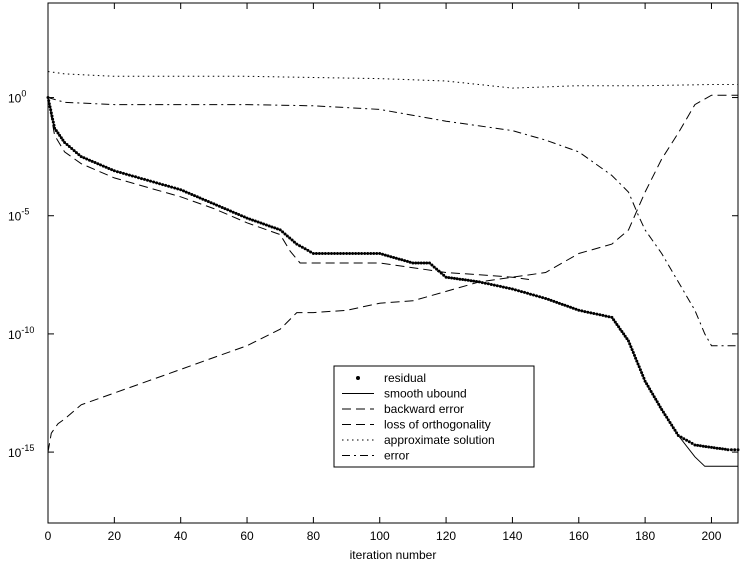 The height and width of the screenshot is (563, 741). I want to click on x-tick-label: 0, so click(48, 536).